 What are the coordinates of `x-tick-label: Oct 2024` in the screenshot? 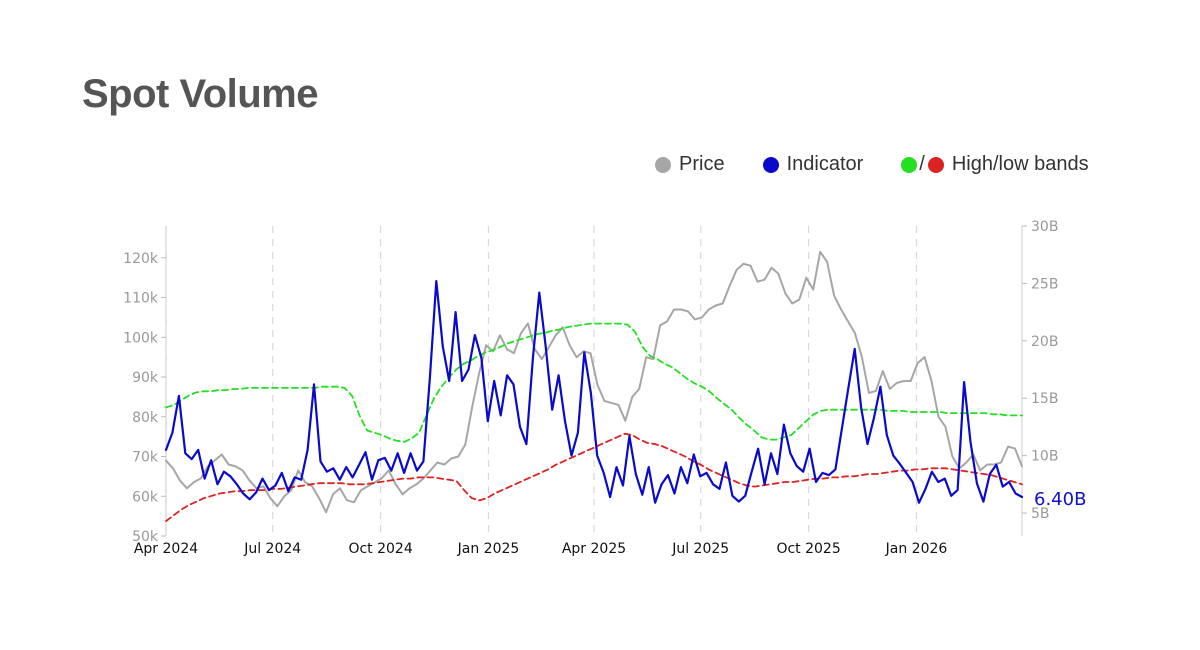 It's located at (380, 549).